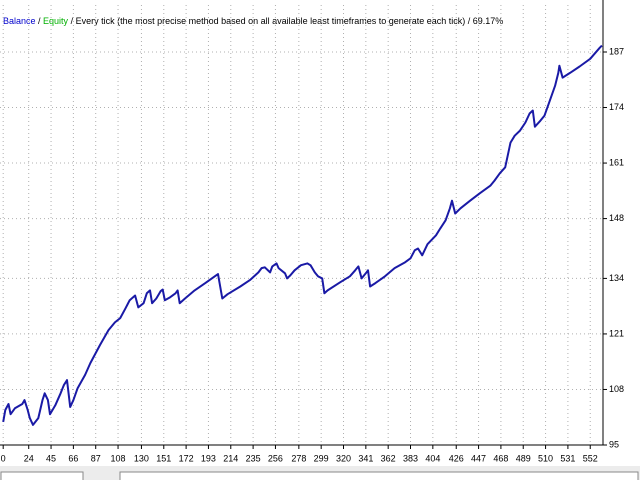  What do you see at coordinates (567, 458) in the screenshot?
I see `x-tick-label: 531` at bounding box center [567, 458].